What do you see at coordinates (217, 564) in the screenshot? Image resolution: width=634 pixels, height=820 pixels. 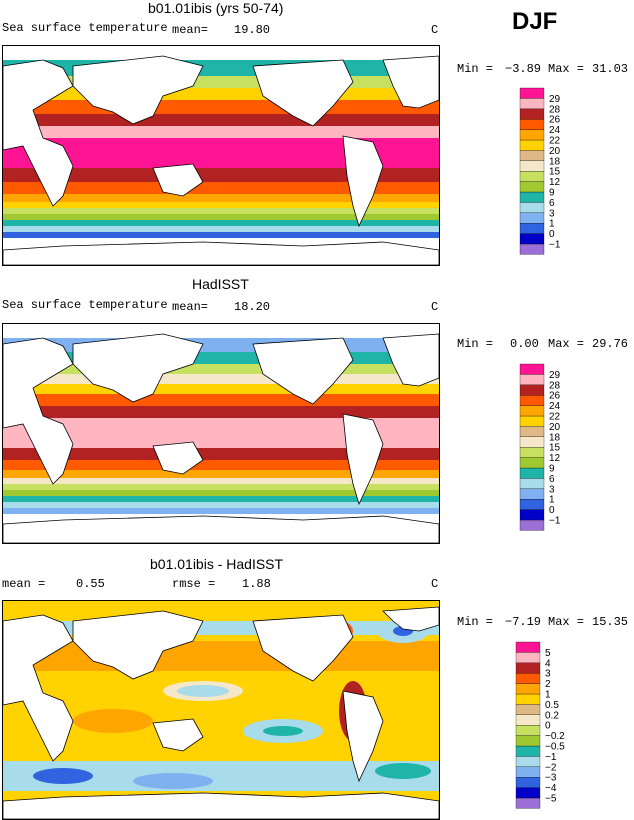 I see `panel-3-title: b01.01ibis - HadISST` at bounding box center [217, 564].